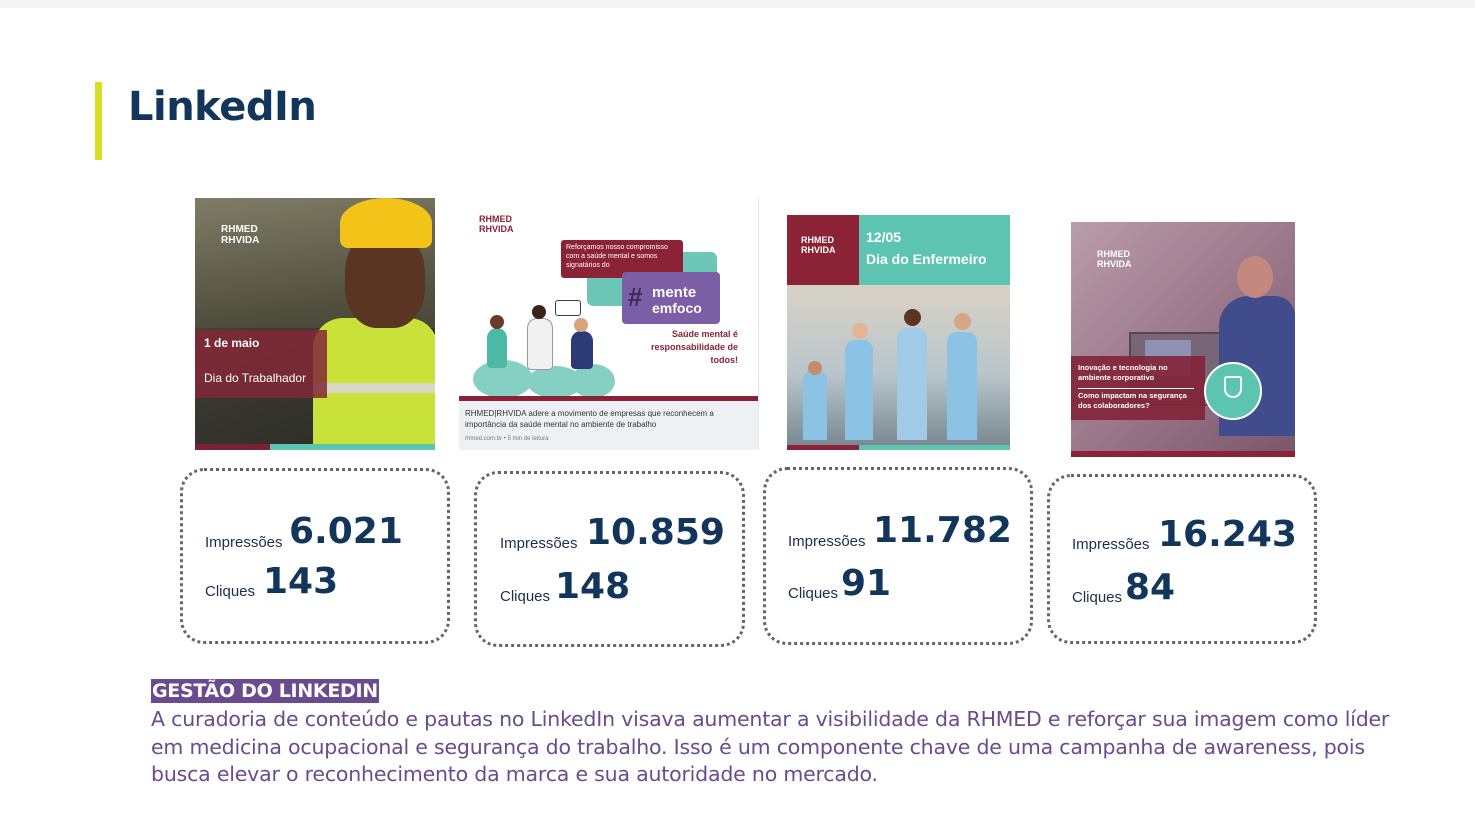 The image size is (1475, 835). What do you see at coordinates (222, 107) in the screenshot?
I see `page-title: LinkedIn` at bounding box center [222, 107].